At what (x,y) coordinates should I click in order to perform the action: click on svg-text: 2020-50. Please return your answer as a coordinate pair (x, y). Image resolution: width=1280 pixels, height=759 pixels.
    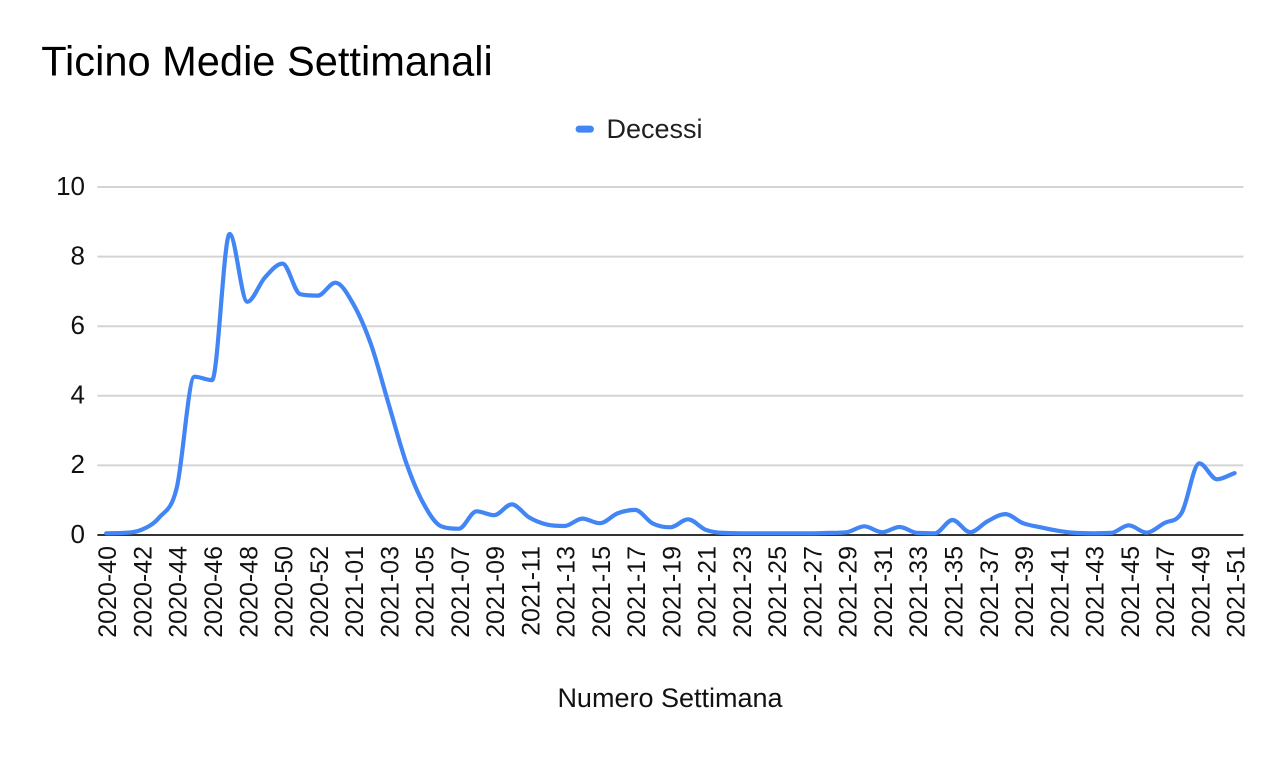
    Looking at the image, I should click on (285, 592).